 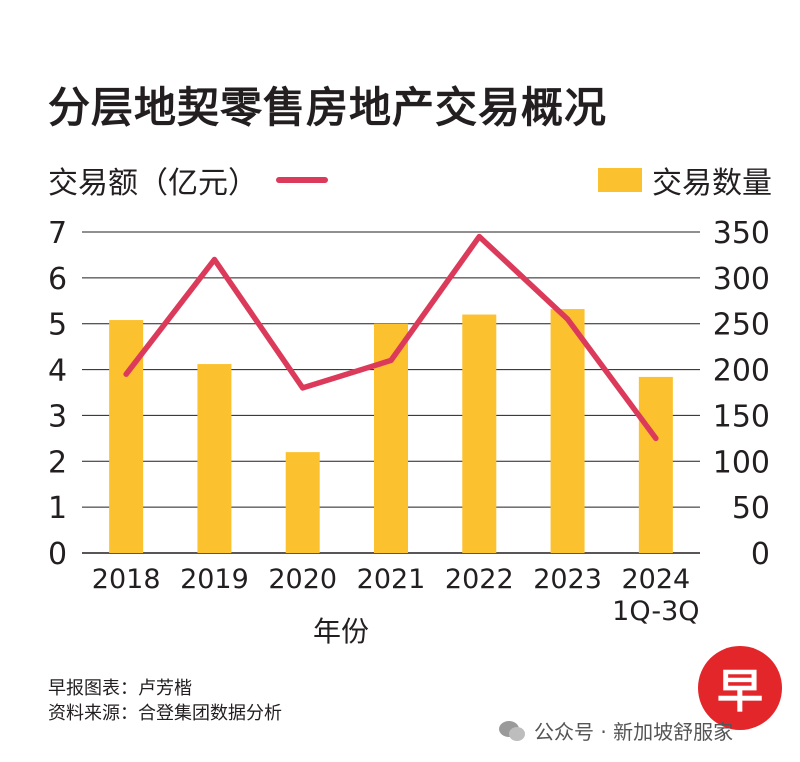 What do you see at coordinates (655, 579) in the screenshot?
I see `x-tick-label: 2024` at bounding box center [655, 579].